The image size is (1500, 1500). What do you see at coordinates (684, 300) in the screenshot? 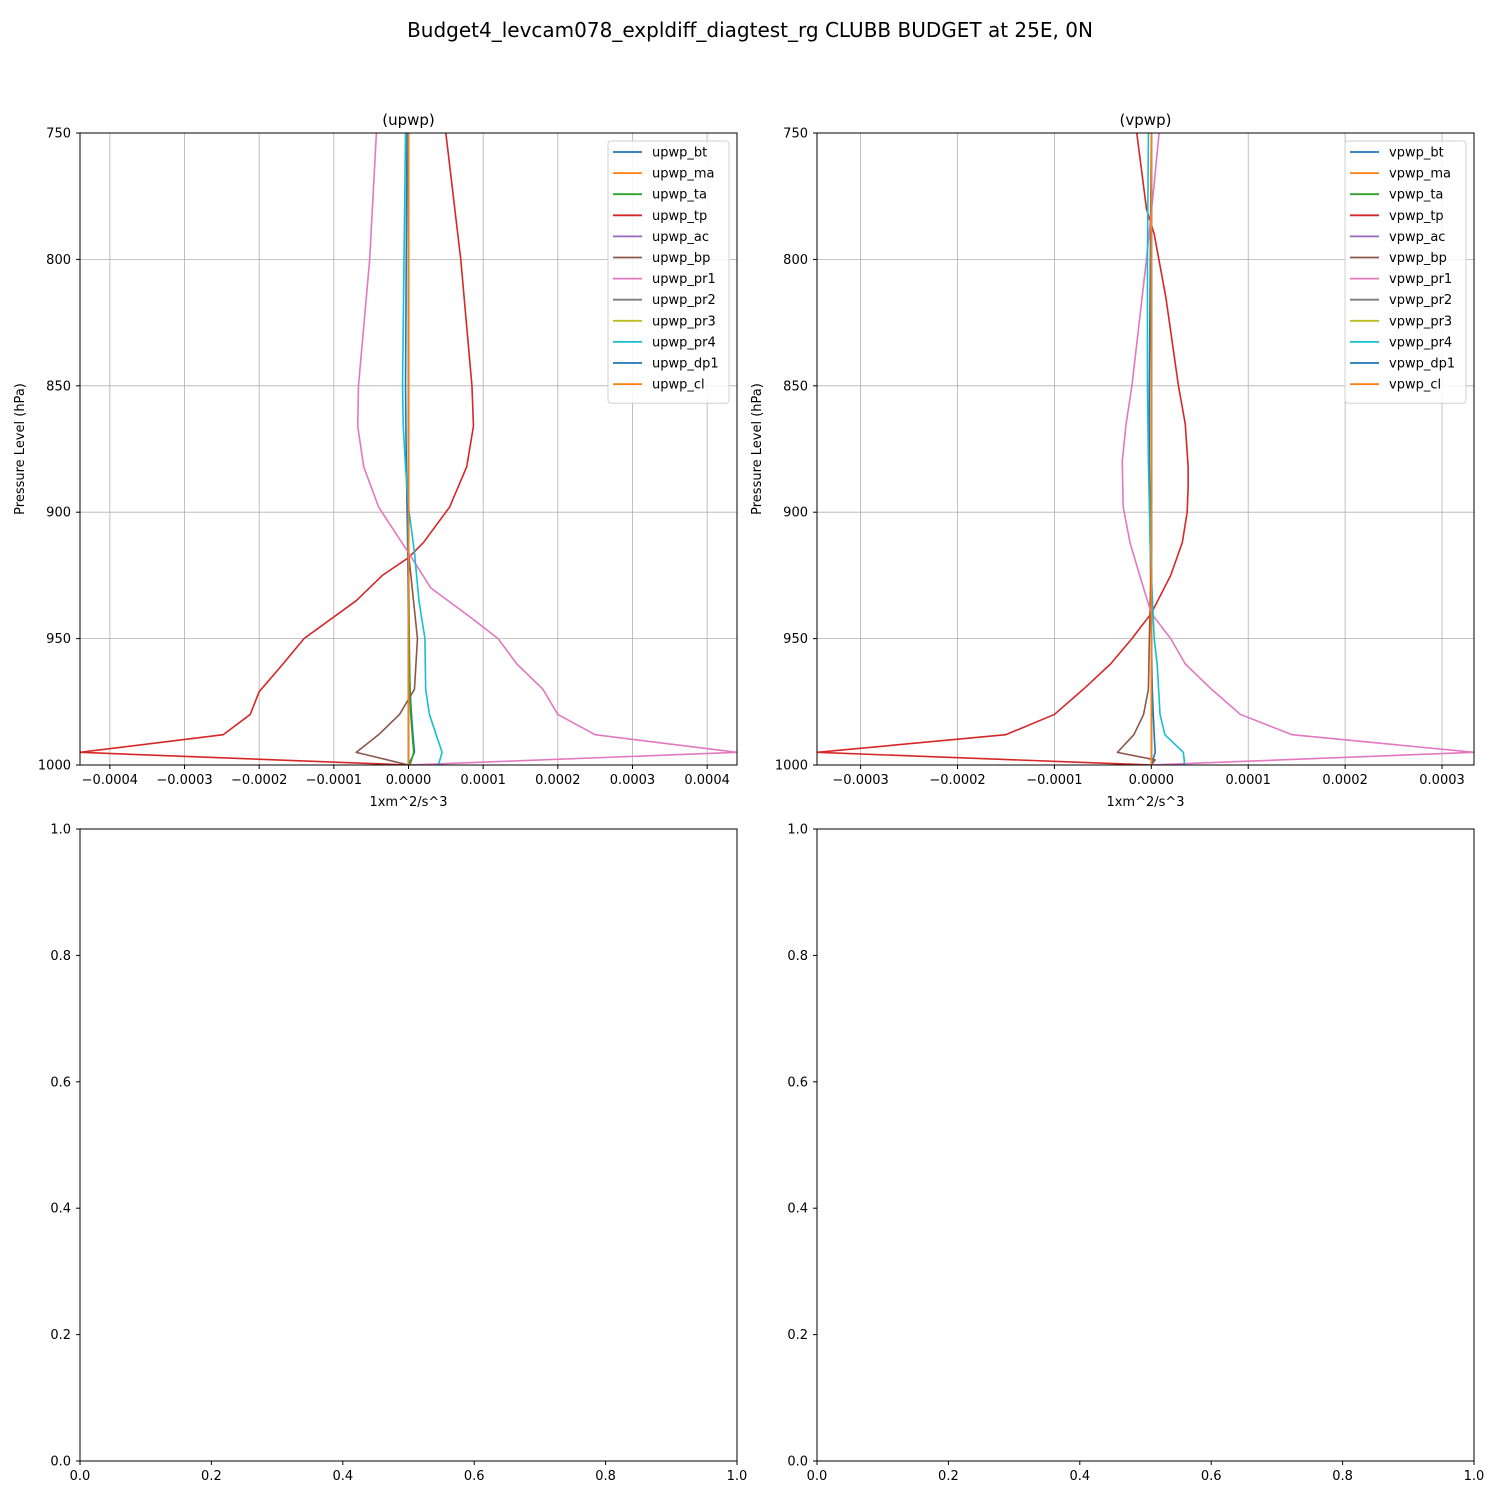
I see `legend-label: upwp_pr2` at bounding box center [684, 300].